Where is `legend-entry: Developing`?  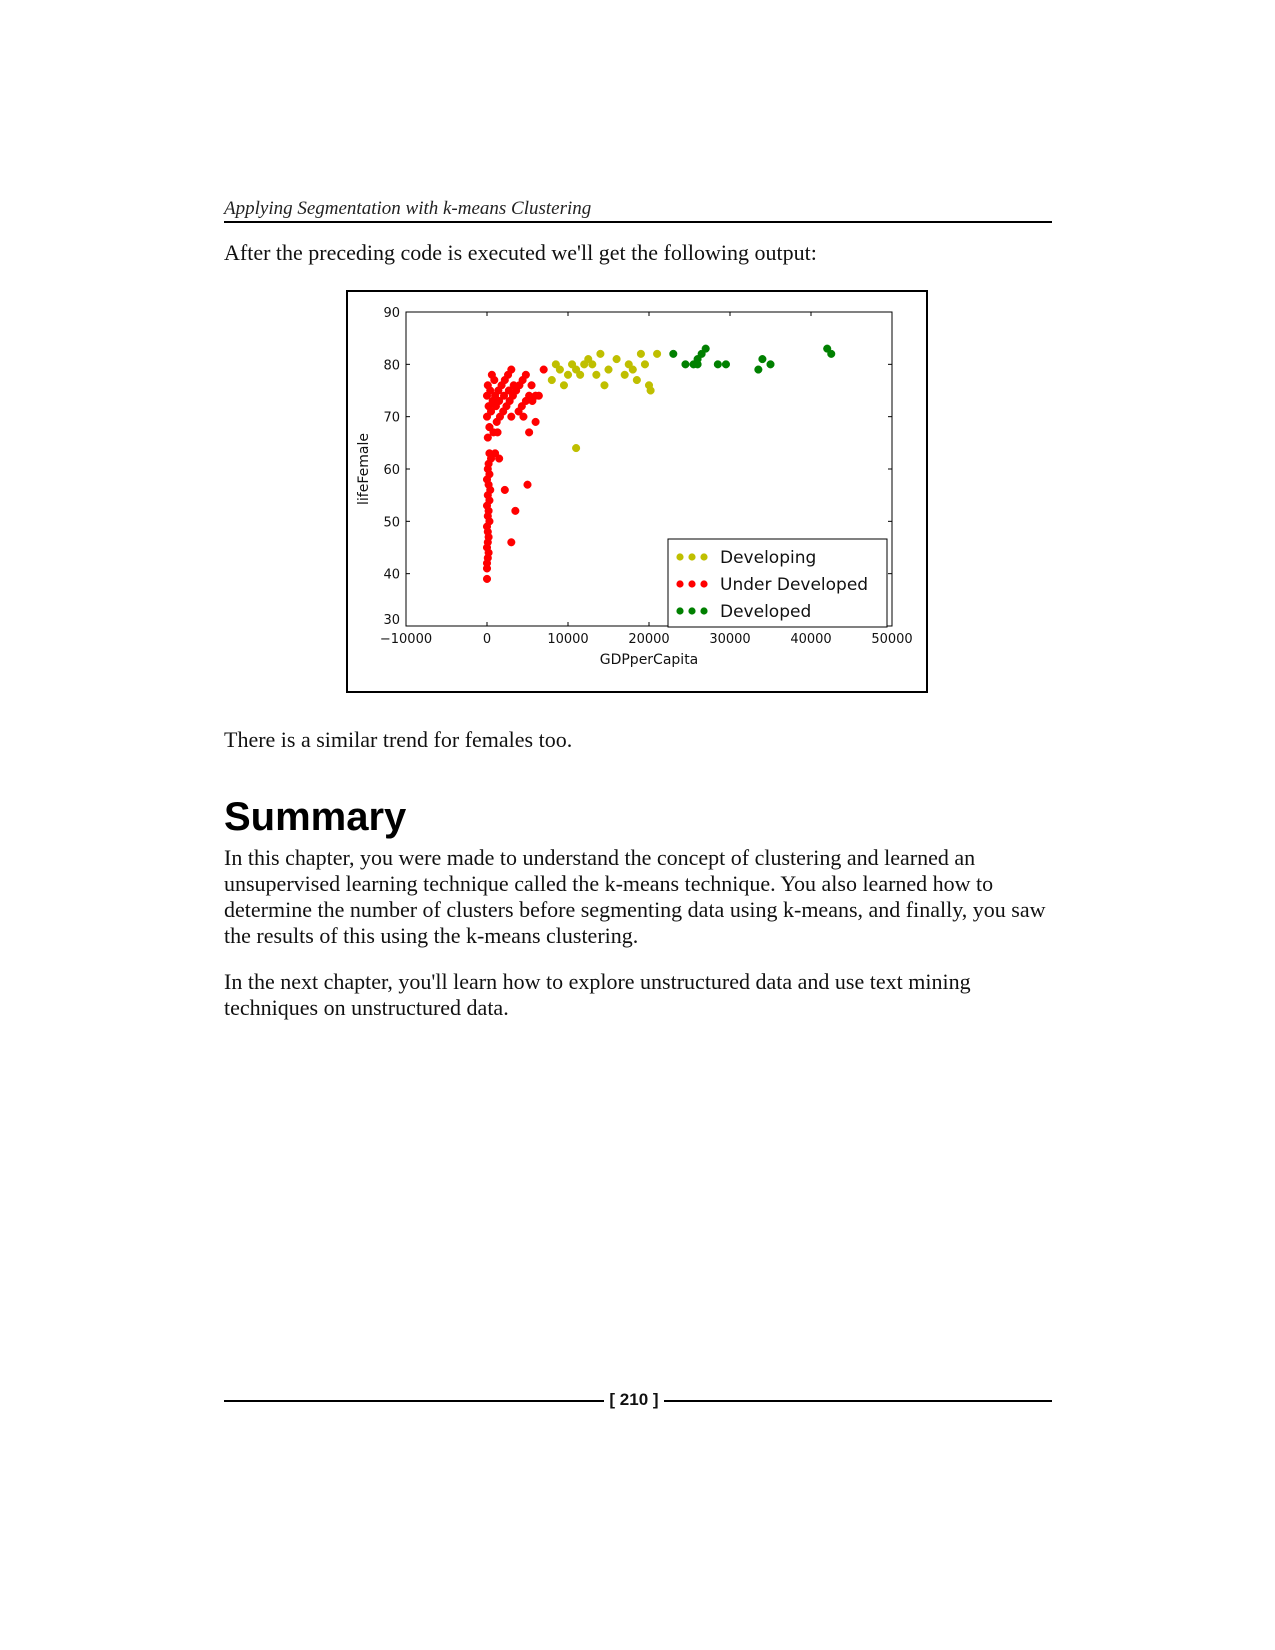 legend-entry: Developing is located at coordinates (768, 558).